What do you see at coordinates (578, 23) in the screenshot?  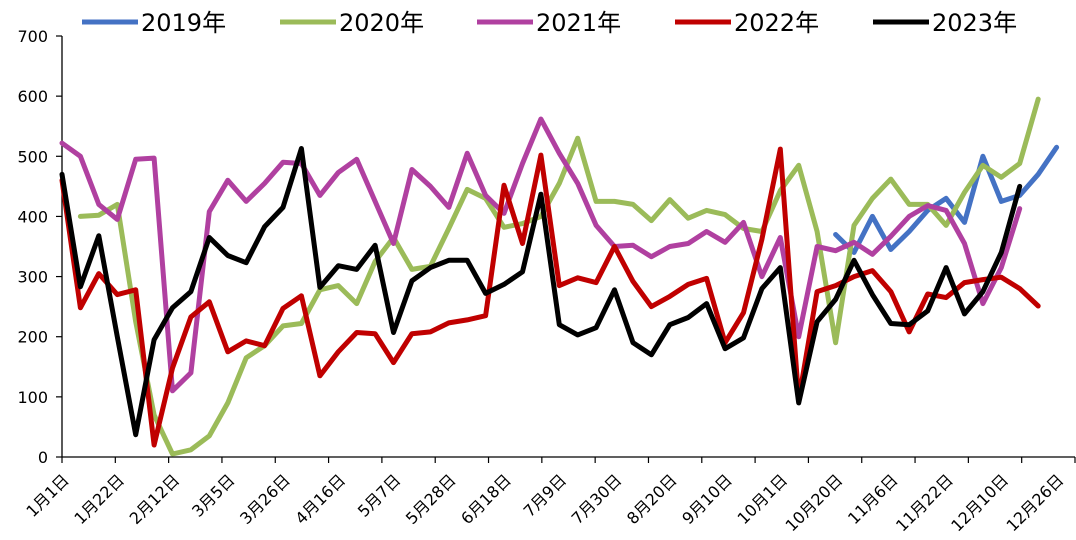 I see `legend-label: 2021年` at bounding box center [578, 23].